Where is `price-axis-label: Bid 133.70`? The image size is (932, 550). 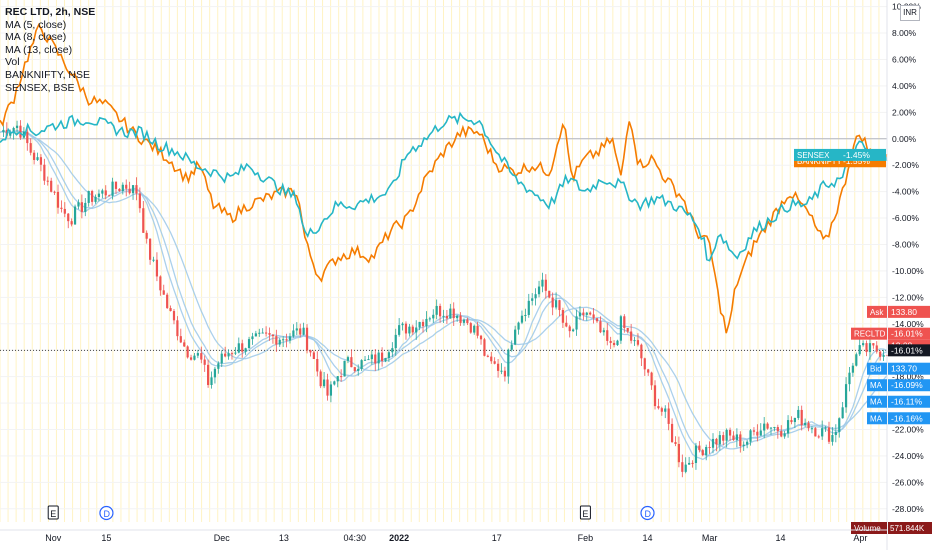 price-axis-label: Bid 133.70 is located at coordinates (898, 368).